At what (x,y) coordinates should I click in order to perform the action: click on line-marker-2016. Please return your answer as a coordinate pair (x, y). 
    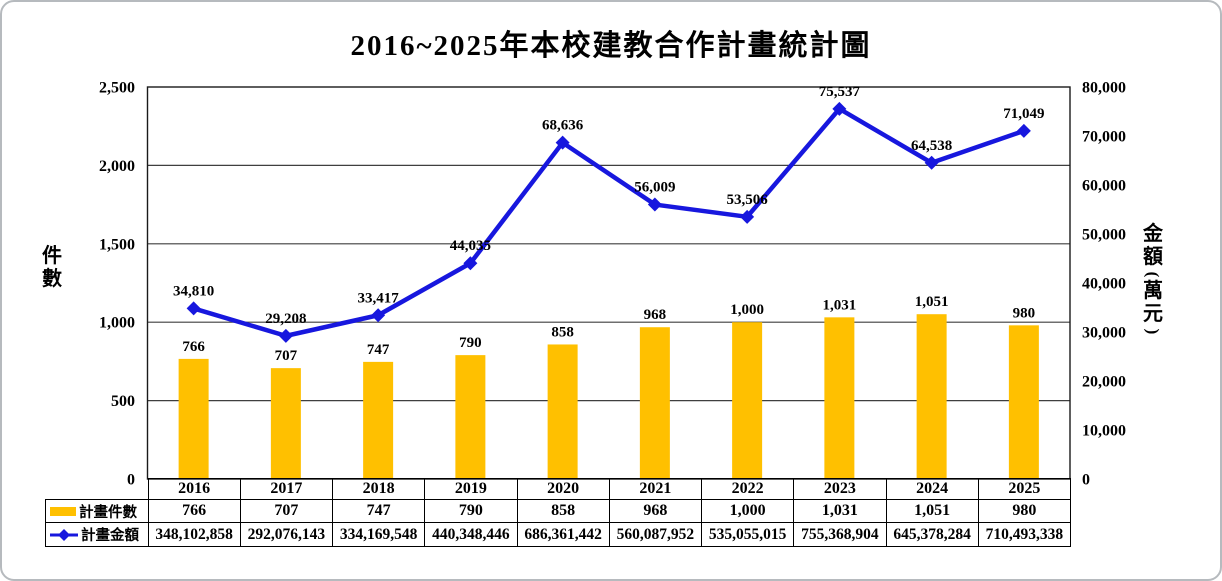
    Looking at the image, I should click on (193, 308).